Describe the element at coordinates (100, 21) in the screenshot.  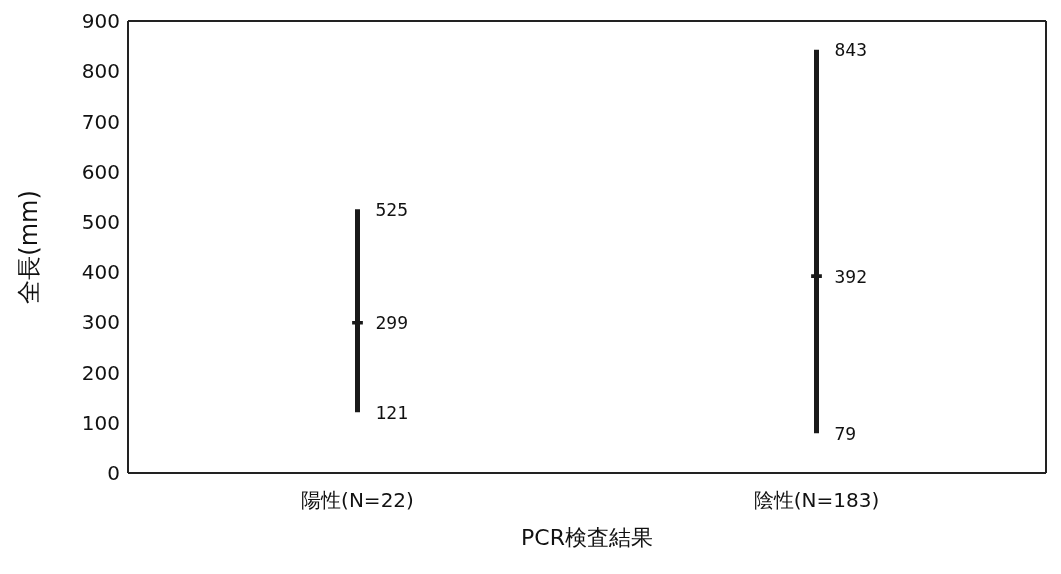
I see `y-tick-label: 900` at that location.